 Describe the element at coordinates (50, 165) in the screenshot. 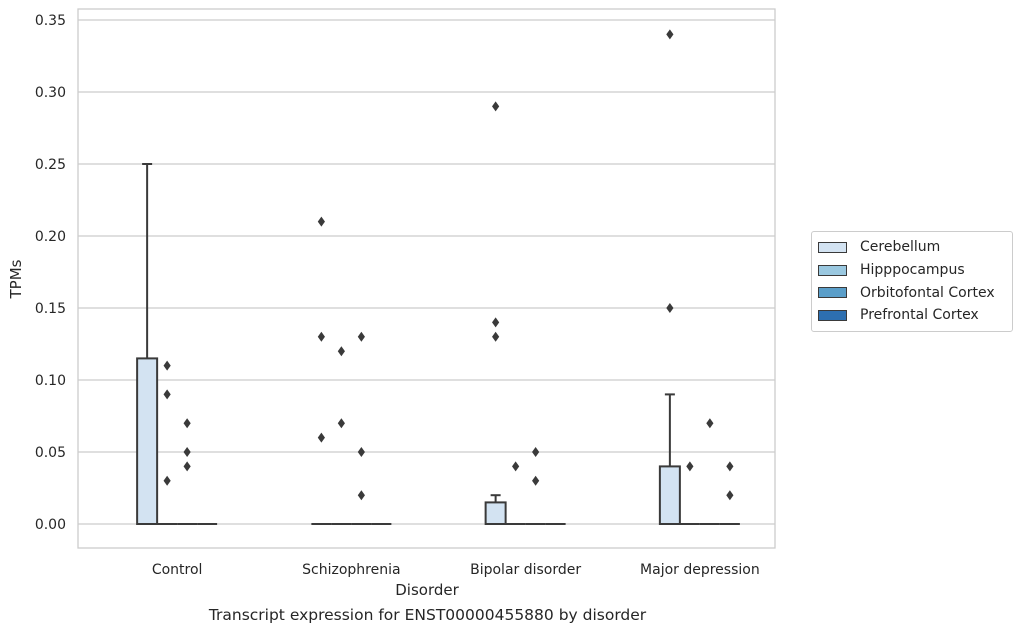

I see `y-tick-label: 0.25` at that location.